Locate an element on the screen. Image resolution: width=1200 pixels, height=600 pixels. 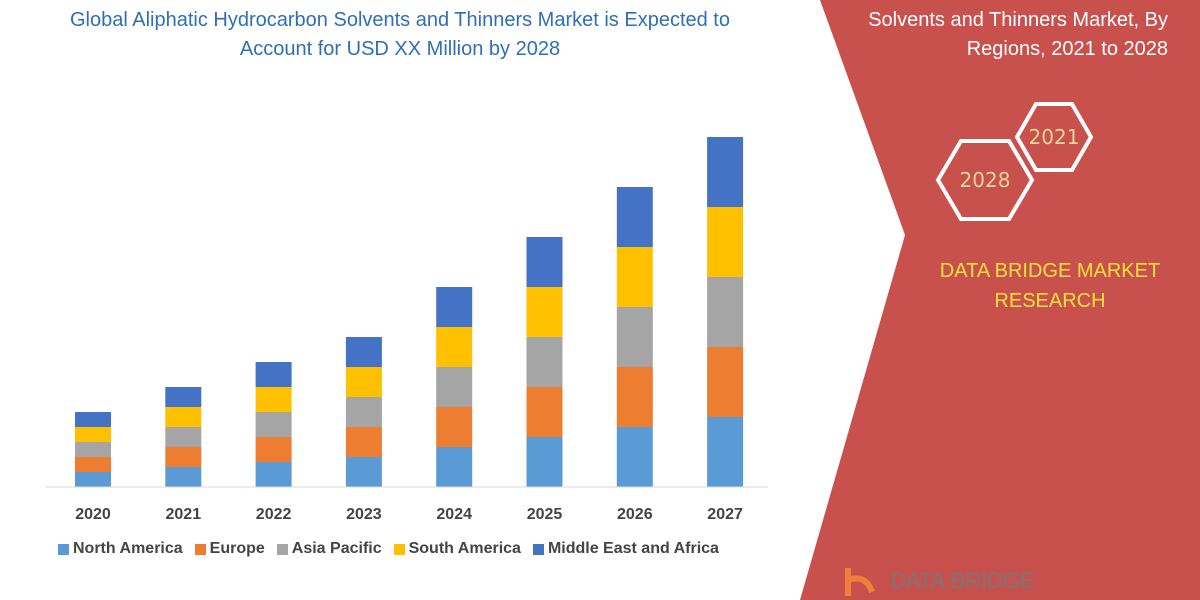
bar-2020-europe is located at coordinates (93, 464).